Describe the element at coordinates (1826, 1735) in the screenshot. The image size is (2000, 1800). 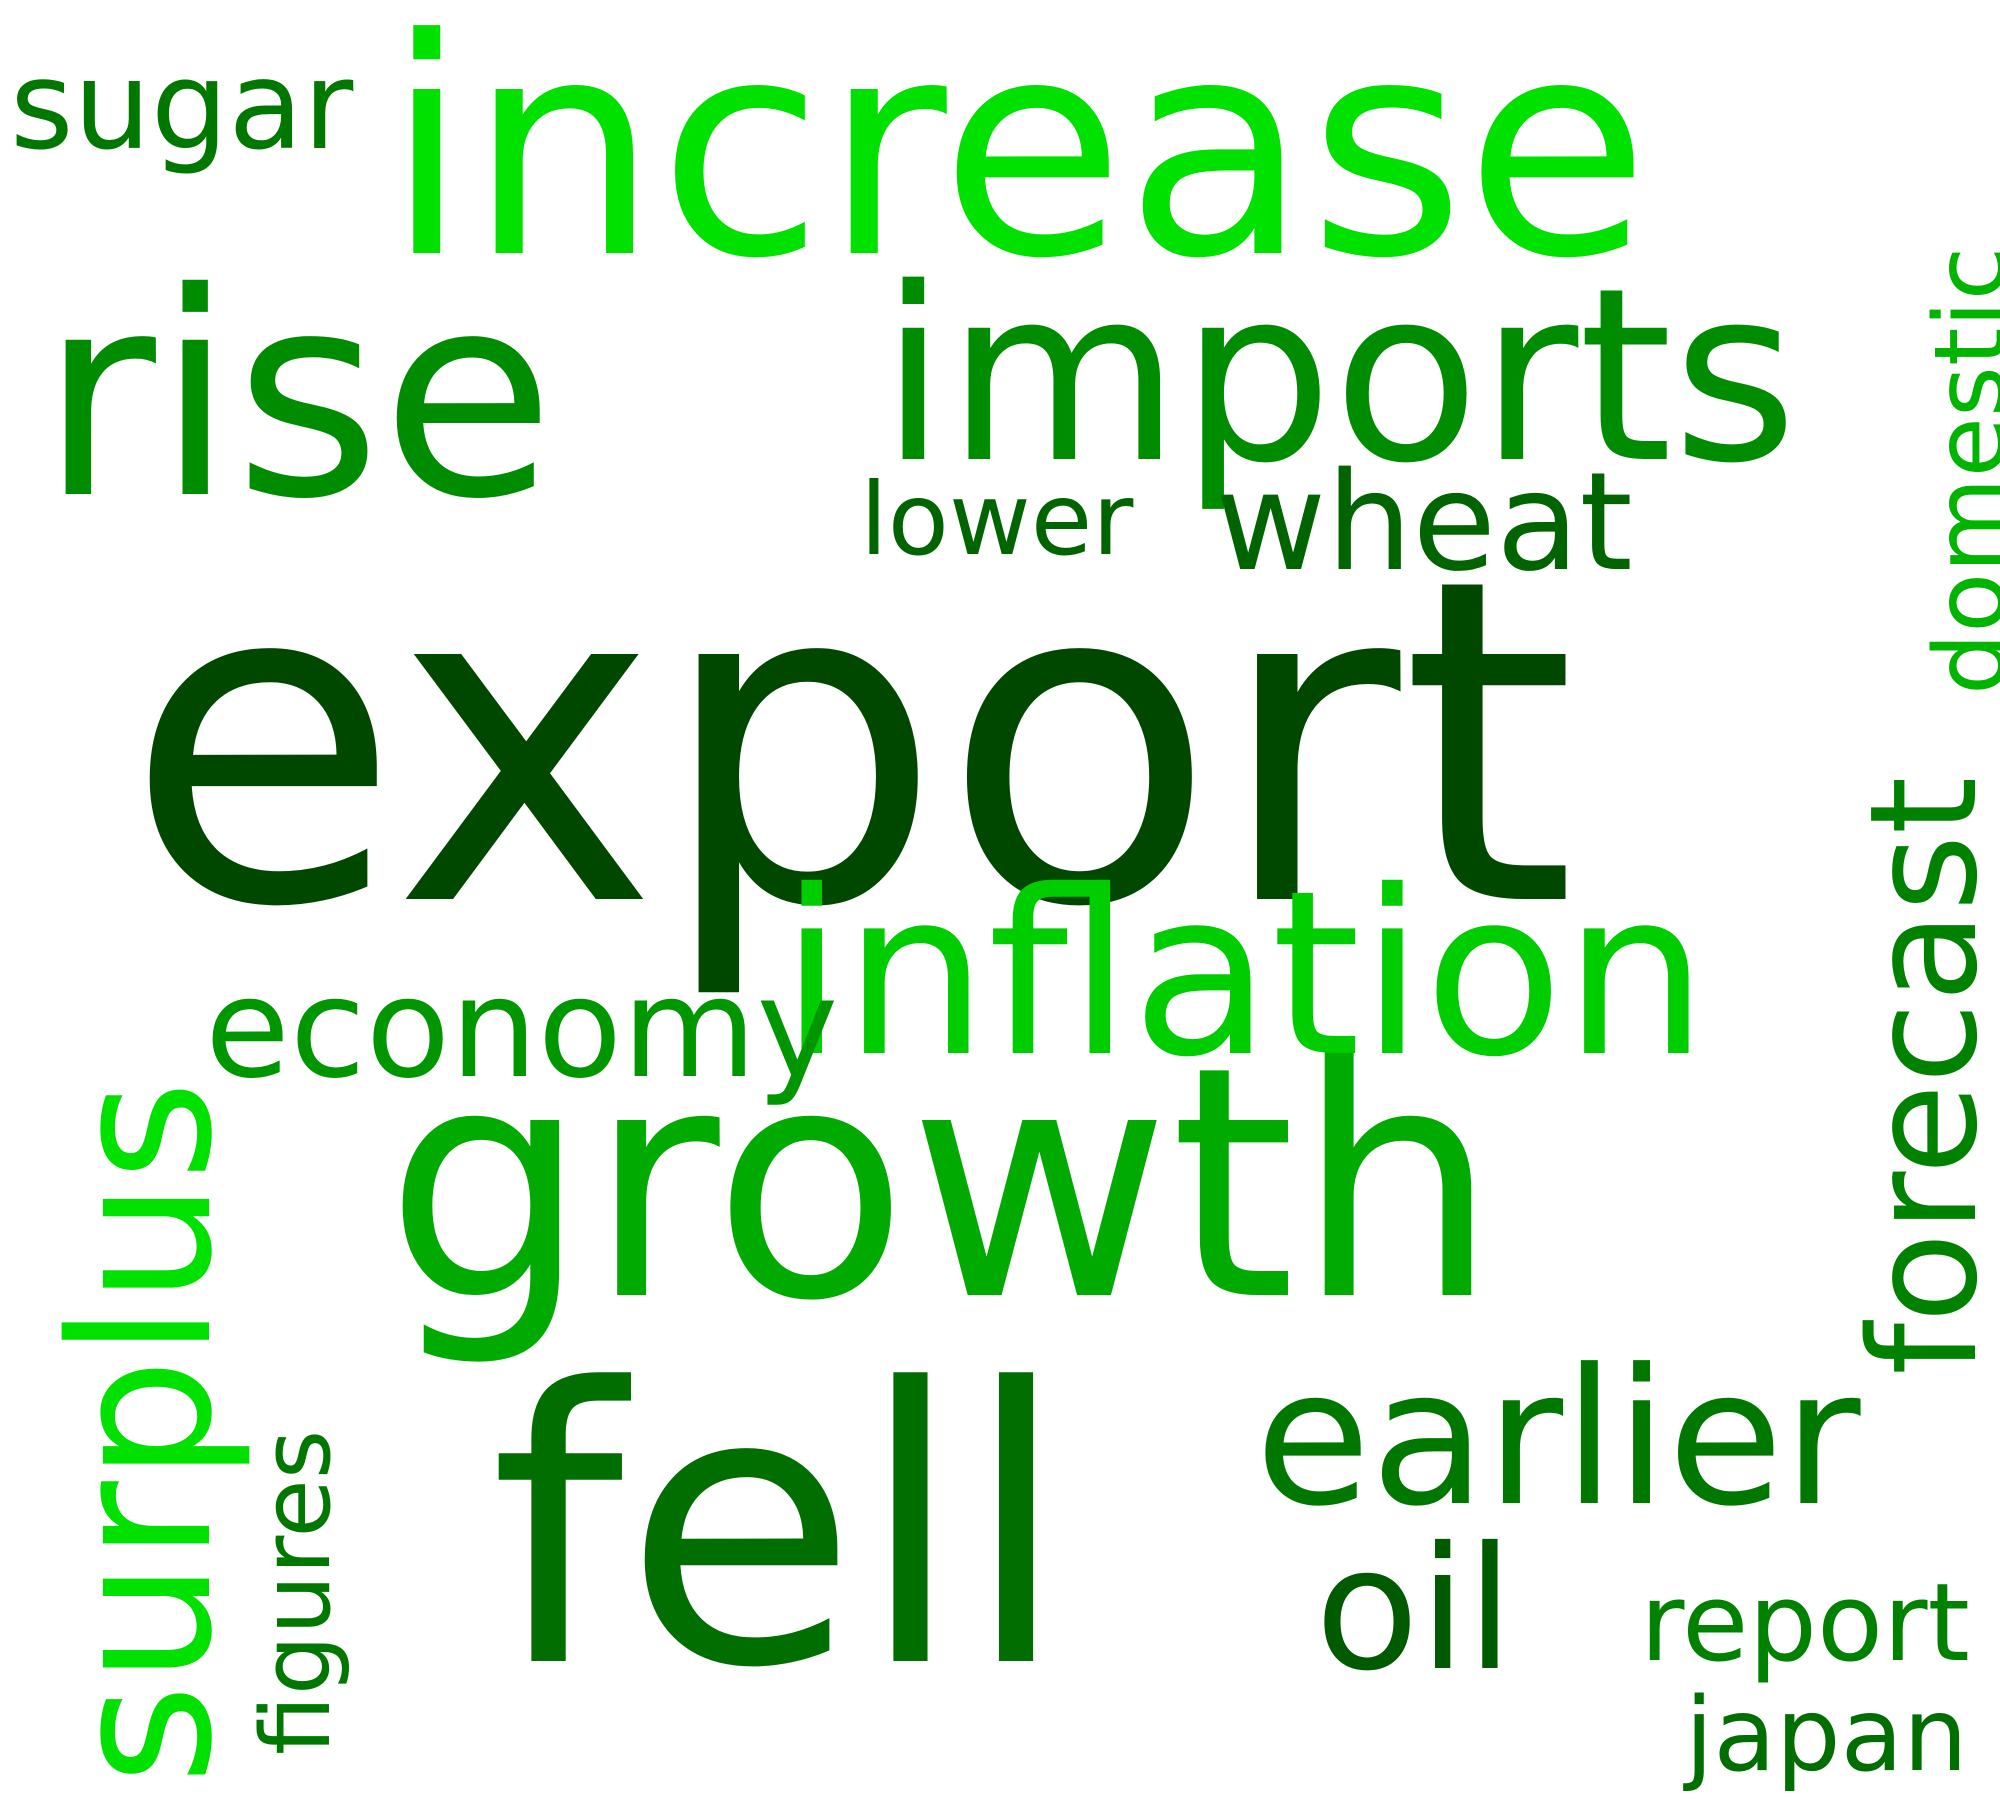
I see `word-japan: japan` at that location.